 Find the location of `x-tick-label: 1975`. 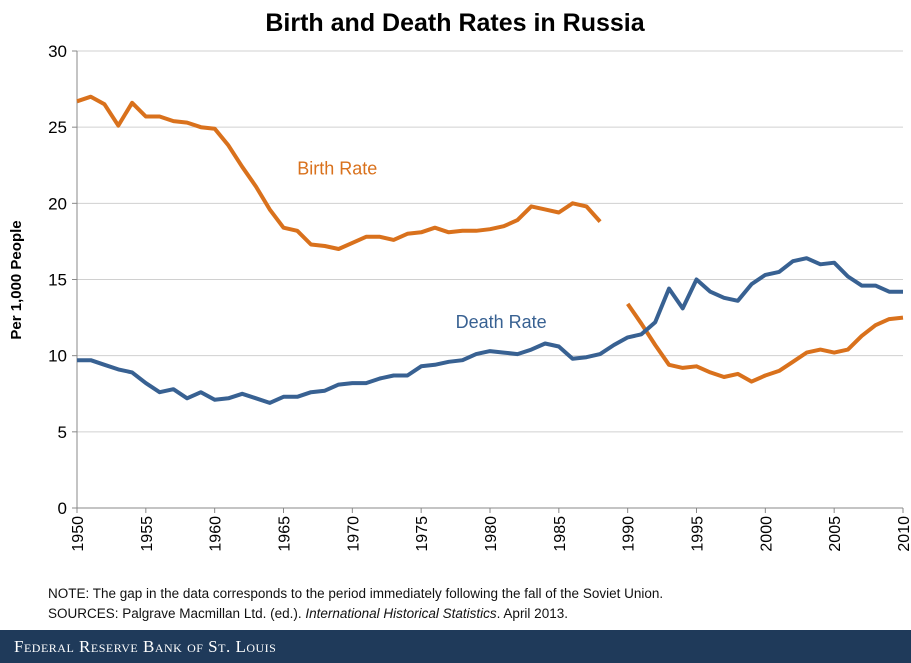

x-tick-label: 1975 is located at coordinates (422, 534).